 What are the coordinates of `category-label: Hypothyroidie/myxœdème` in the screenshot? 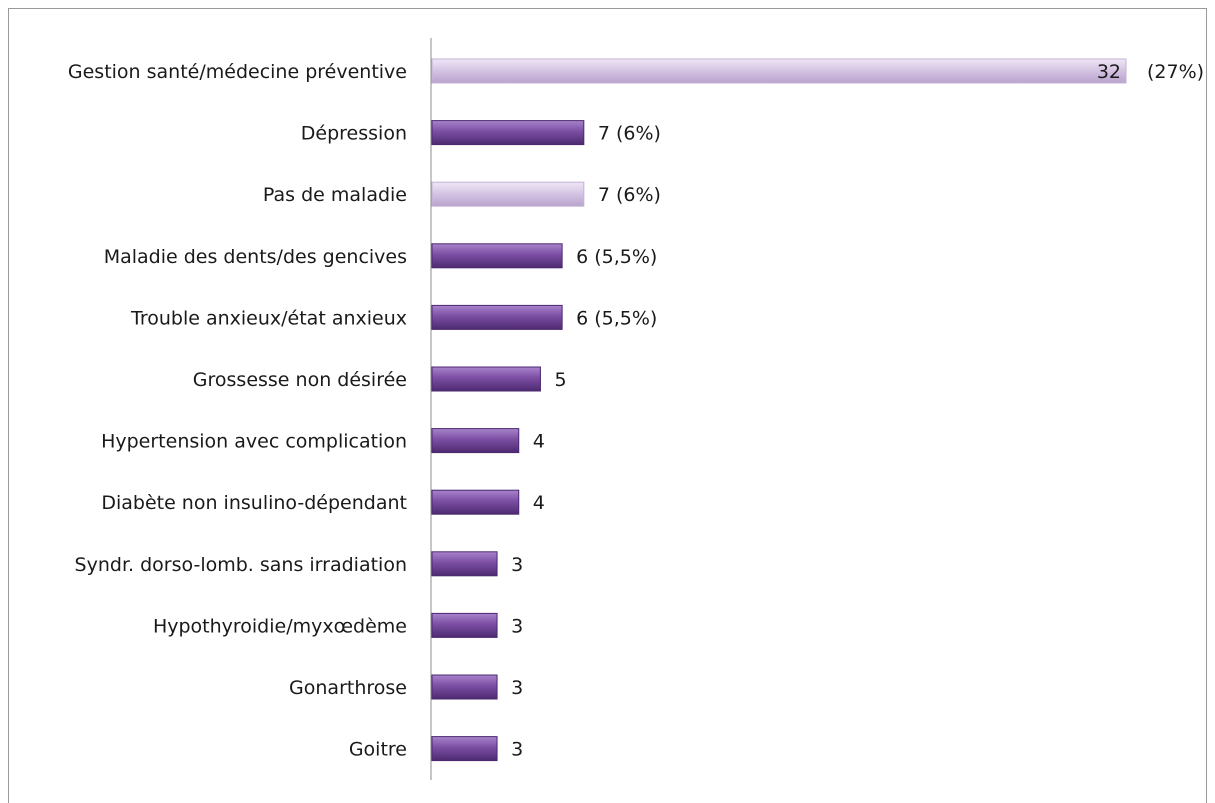 It's located at (280, 626).